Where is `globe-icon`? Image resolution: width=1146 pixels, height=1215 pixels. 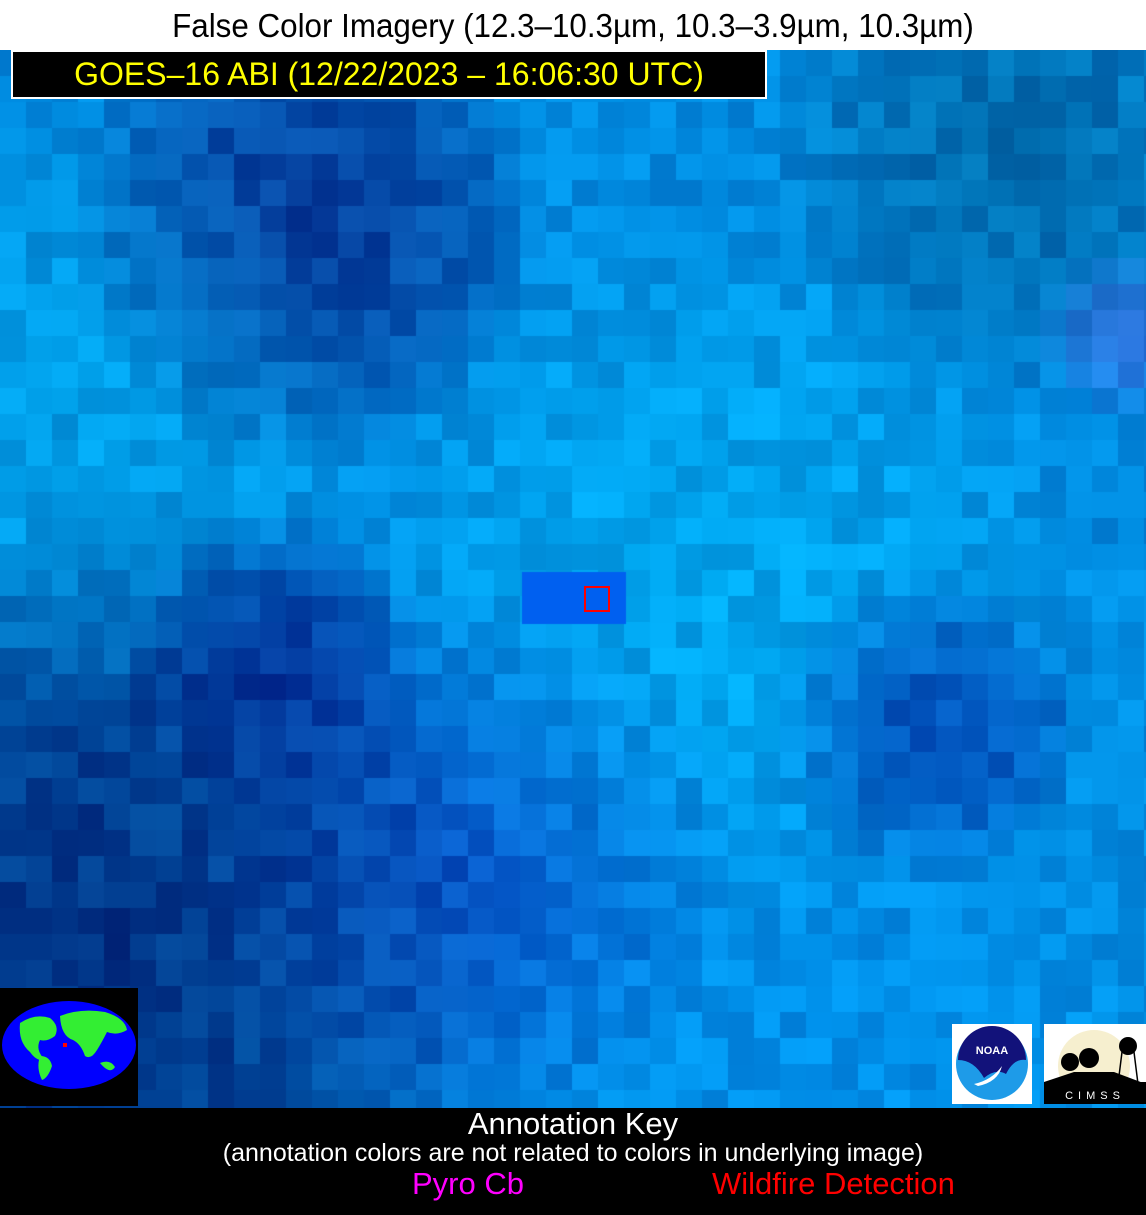 globe-icon is located at coordinates (69, 1045).